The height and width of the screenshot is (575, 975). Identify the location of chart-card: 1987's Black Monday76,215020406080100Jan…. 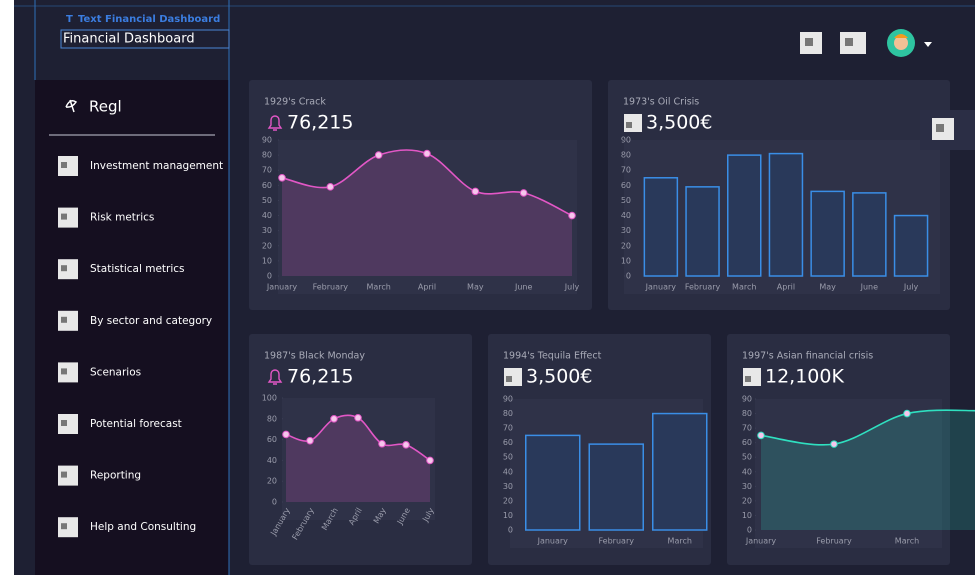
(360, 449).